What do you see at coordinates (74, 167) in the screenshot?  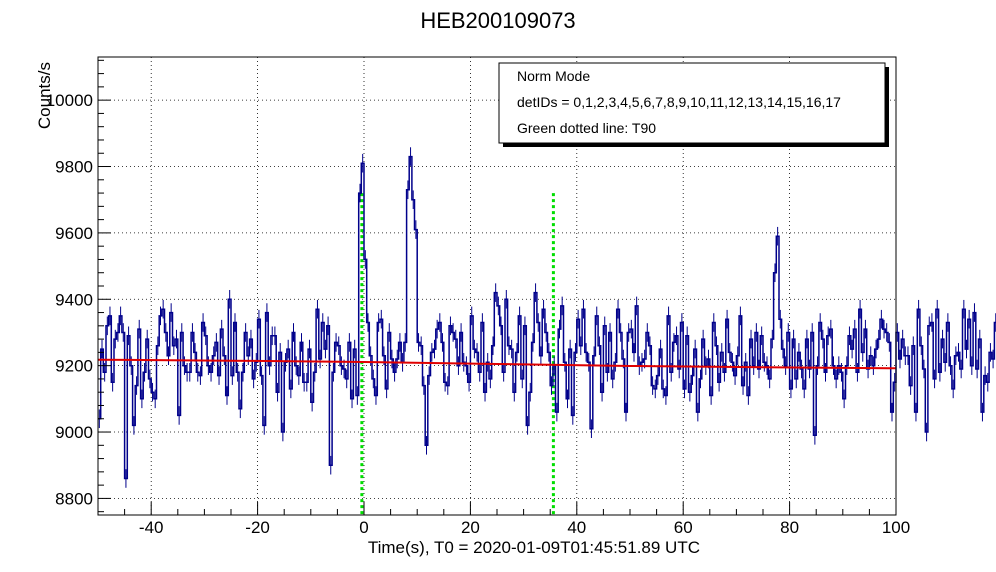 I see `y-tick-label: 9800` at bounding box center [74, 167].